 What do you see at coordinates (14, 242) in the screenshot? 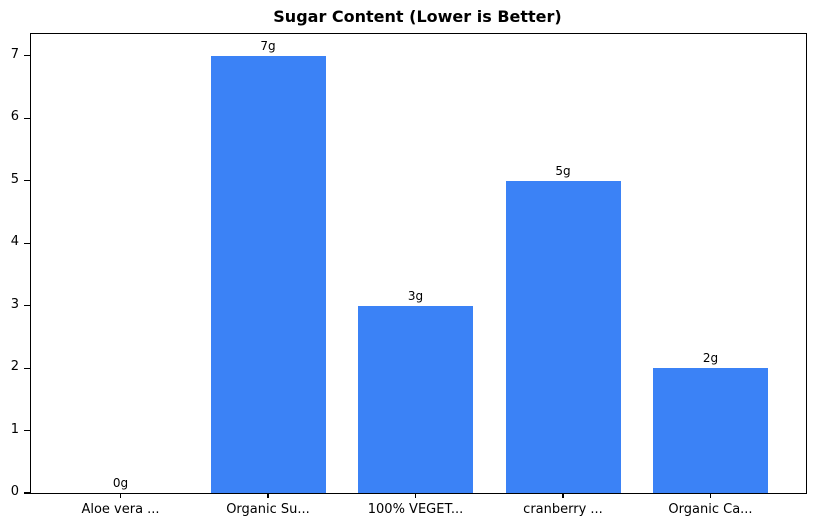
I see `y-axis-tick-label: 4` at bounding box center [14, 242].